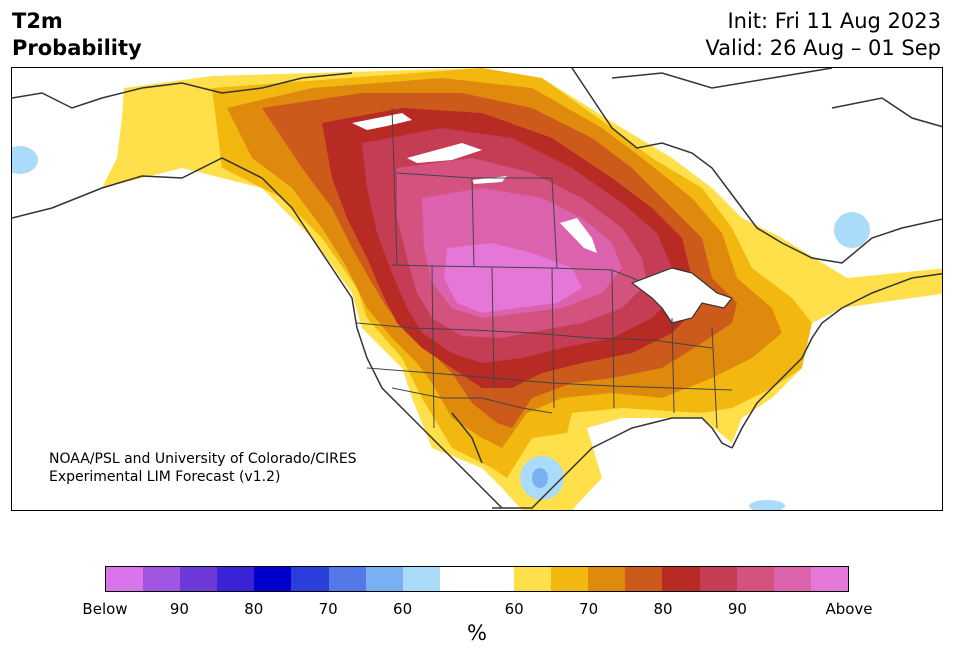 The width and height of the screenshot is (953, 659). What do you see at coordinates (852, 230) in the screenshot?
I see `cool-anomaly-quebec` at bounding box center [852, 230].